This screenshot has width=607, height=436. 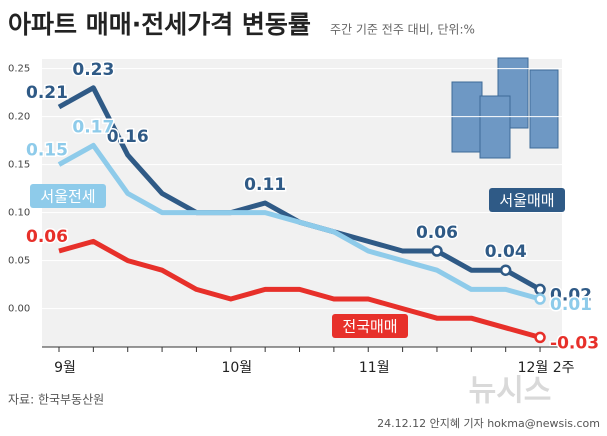 I want to click on x-tick-label: 11월, so click(x=374, y=368).